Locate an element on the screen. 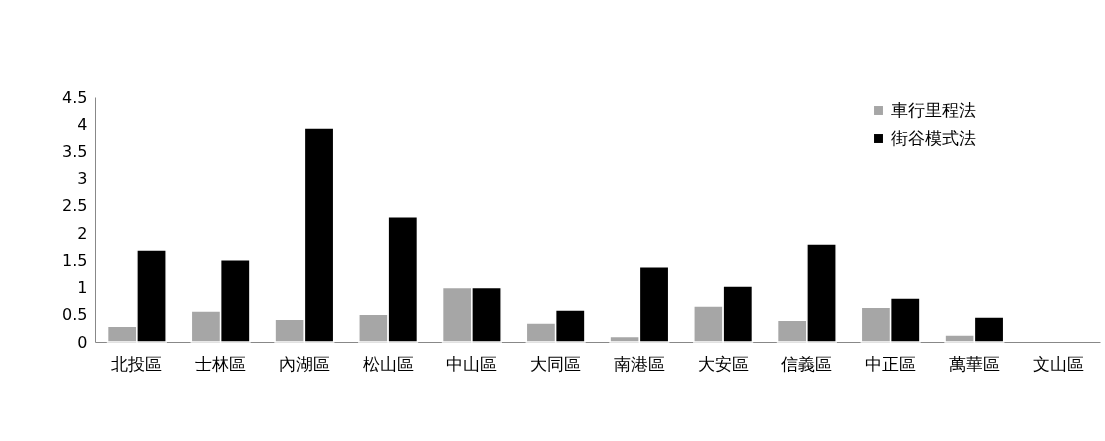  legend-label: 街谷模式法 is located at coordinates (933, 137).